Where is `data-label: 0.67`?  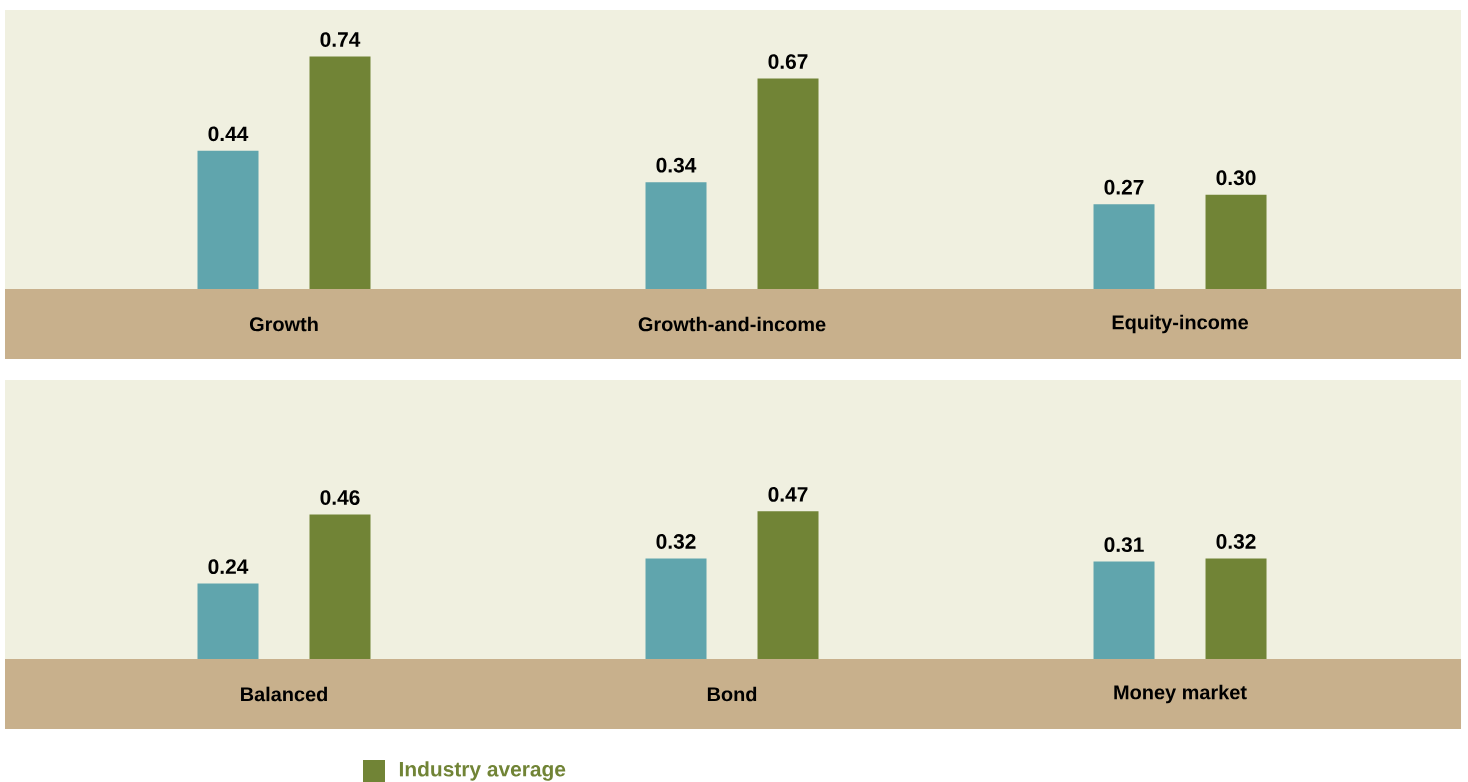 data-label: 0.67 is located at coordinates (788, 61).